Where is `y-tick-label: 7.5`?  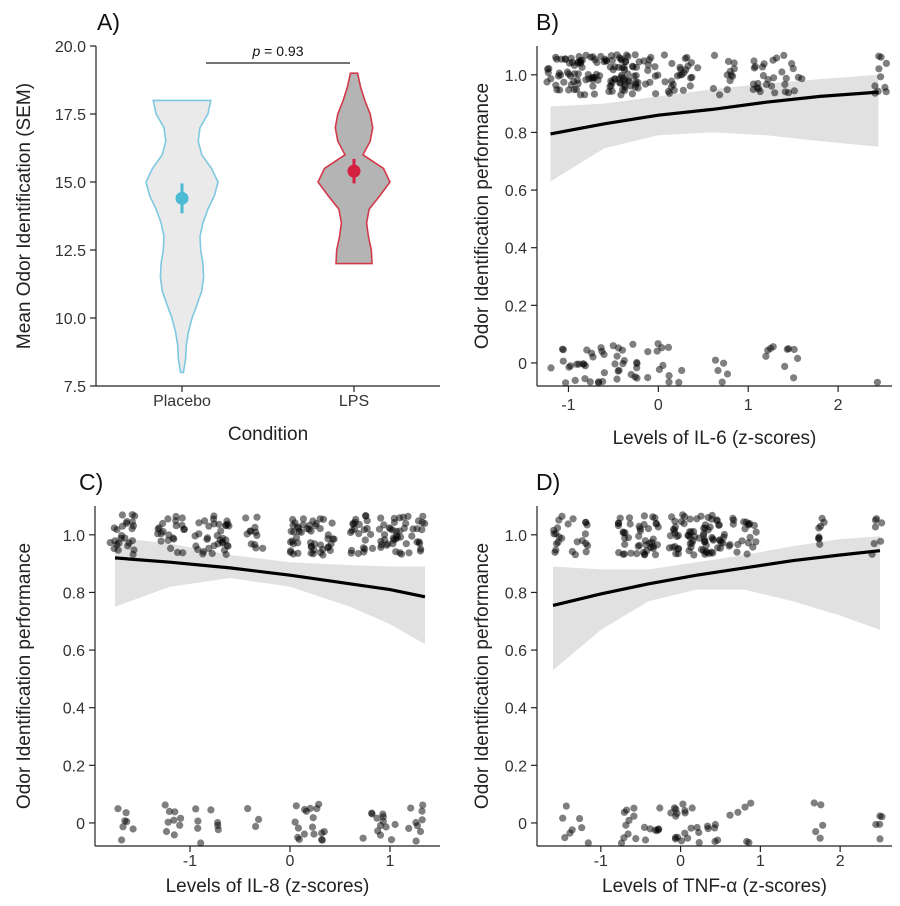
y-tick-label: 7.5 is located at coordinates (75, 387).